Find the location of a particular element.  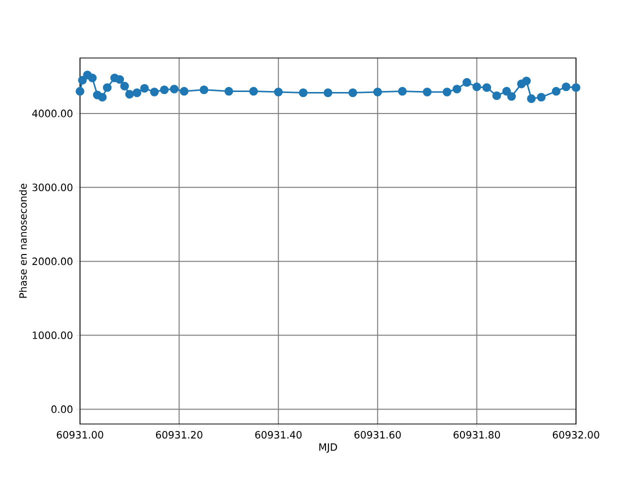

y-tick-label: 0.00 is located at coordinates (61, 409).